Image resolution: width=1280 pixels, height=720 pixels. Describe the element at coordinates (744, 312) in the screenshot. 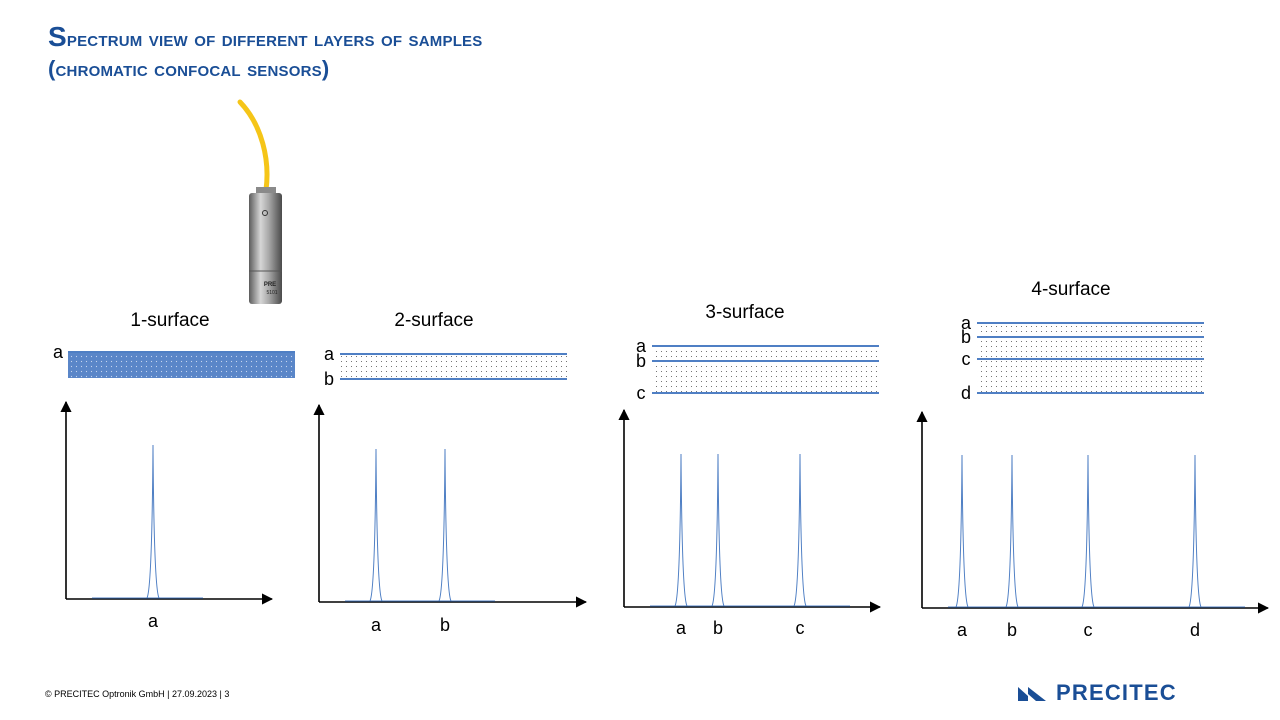

I see `panel-title: 3-surface` at that location.